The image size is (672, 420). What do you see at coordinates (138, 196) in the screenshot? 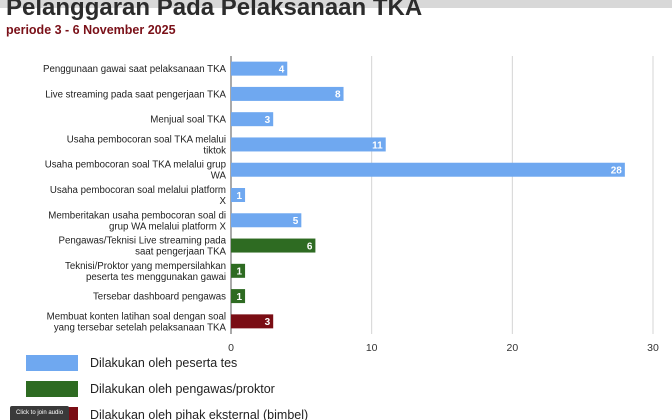
I see `category-label: Usaha pembocoran soal melalui platform X` at bounding box center [138, 196].